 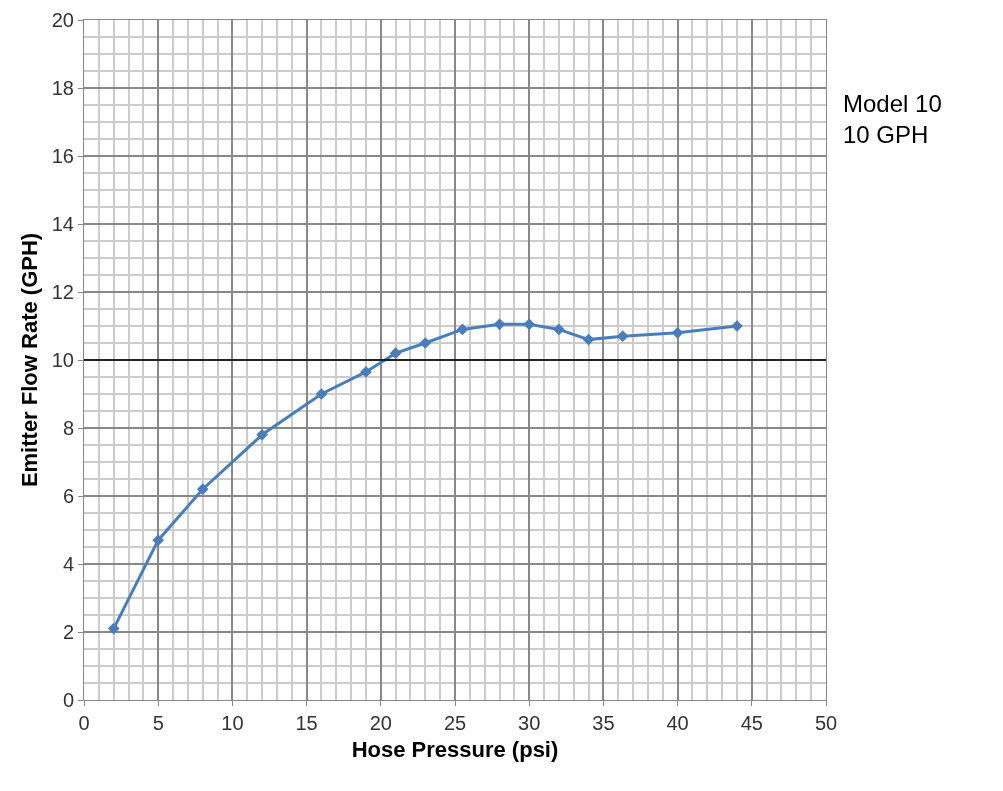 I want to click on x-tick-label: 45, so click(x=751, y=723).